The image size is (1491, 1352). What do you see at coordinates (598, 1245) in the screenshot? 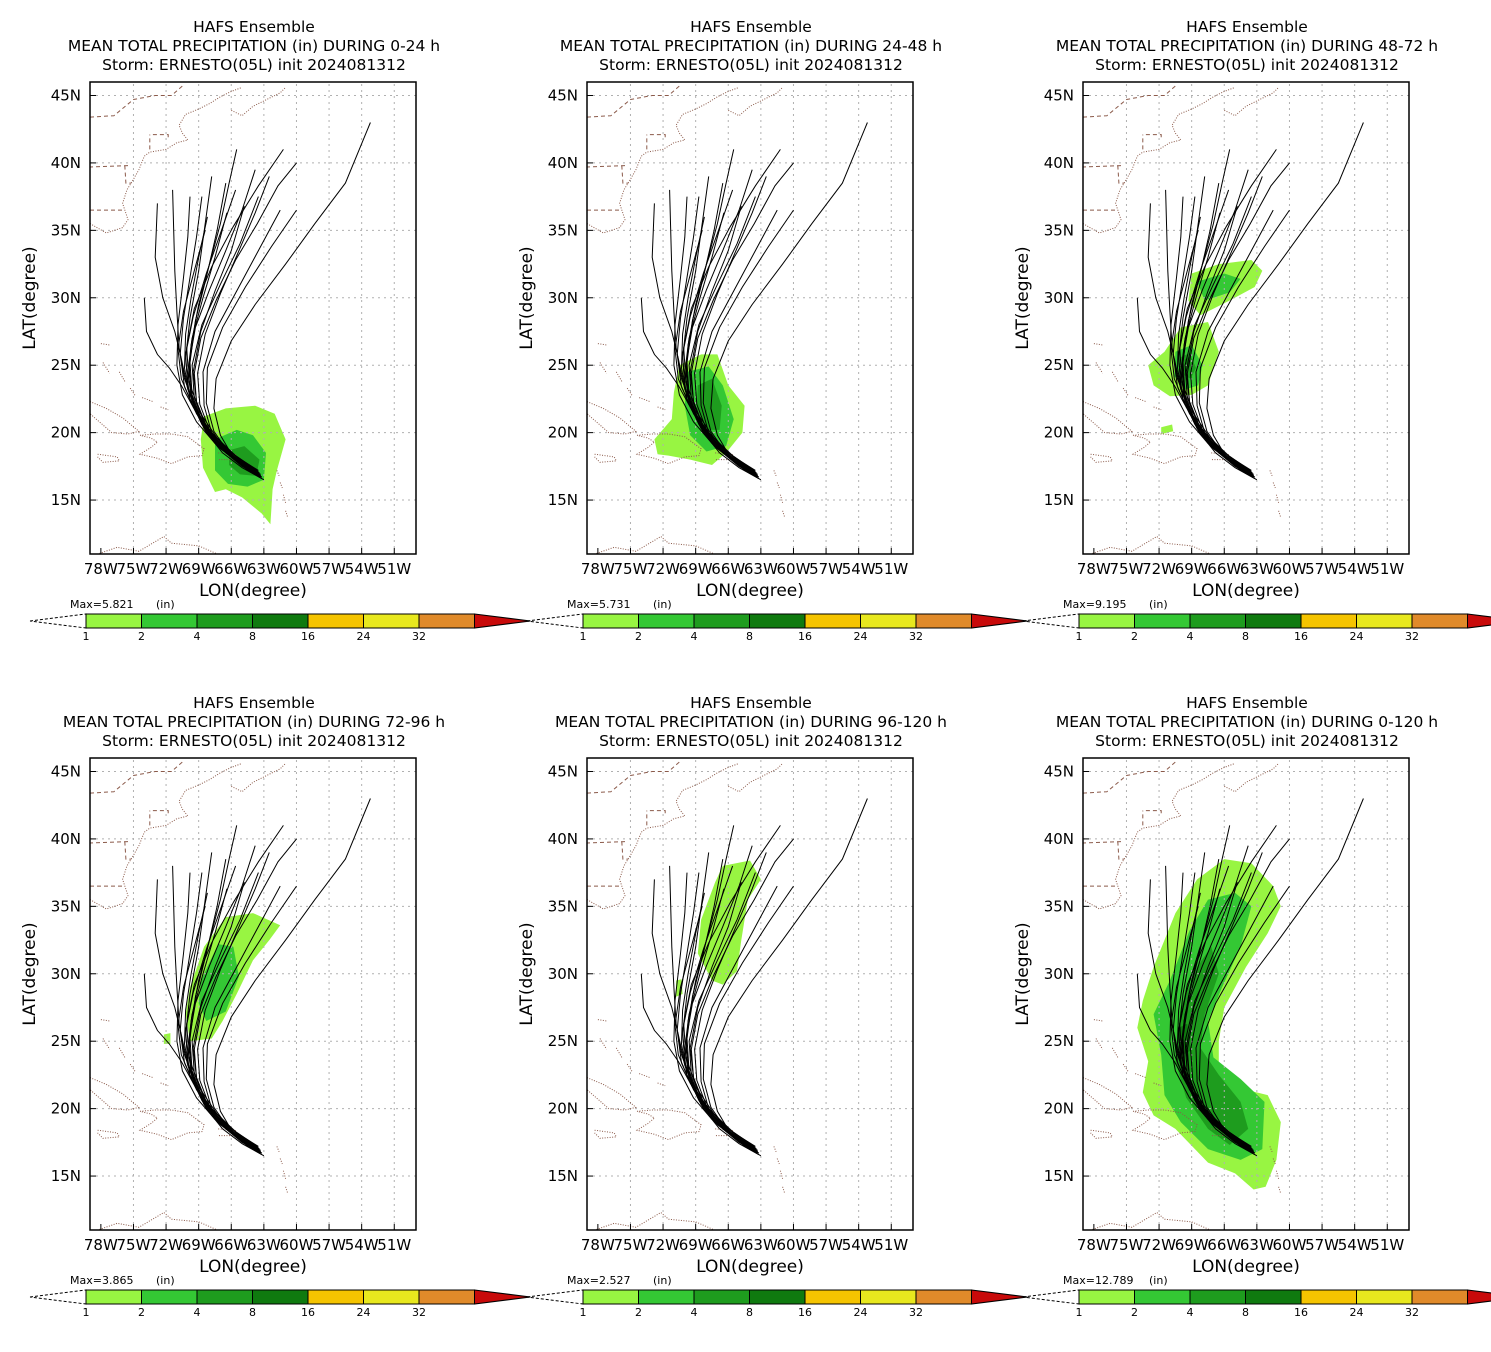
I see `lon-tick-label: 78W` at bounding box center [598, 1245].